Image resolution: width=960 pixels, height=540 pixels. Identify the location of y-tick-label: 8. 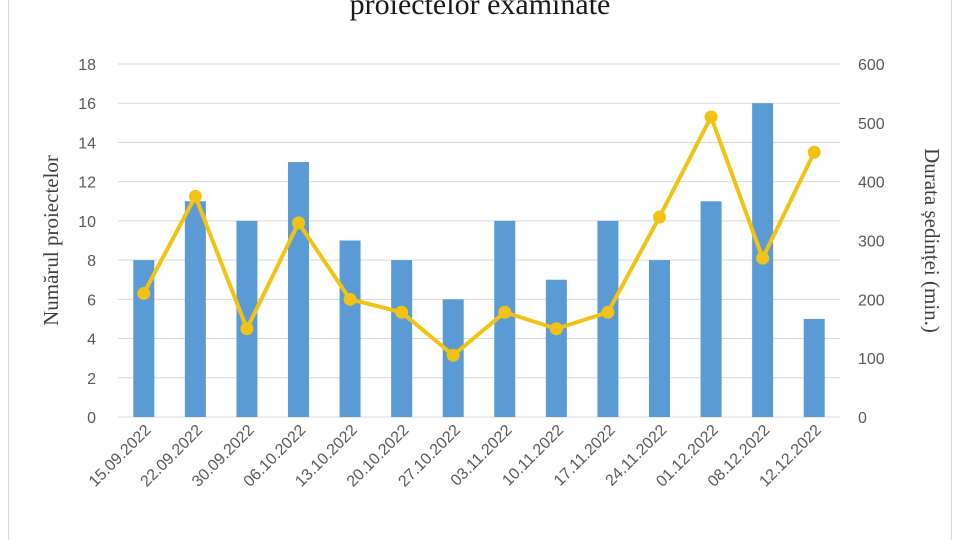
(91, 261).